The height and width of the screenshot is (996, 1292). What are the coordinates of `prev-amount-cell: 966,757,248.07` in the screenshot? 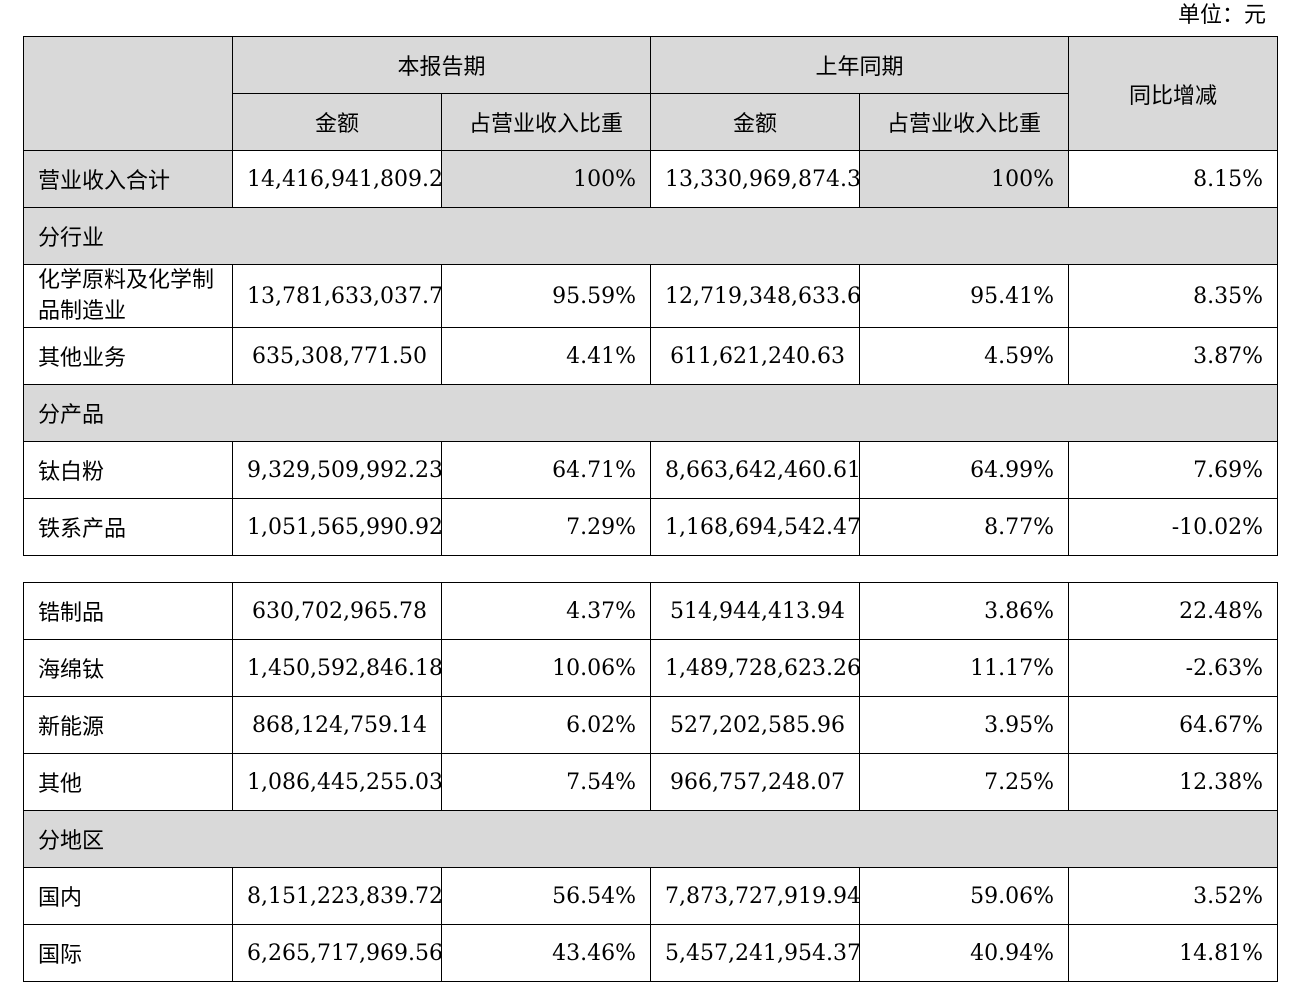 It's located at (755, 782).